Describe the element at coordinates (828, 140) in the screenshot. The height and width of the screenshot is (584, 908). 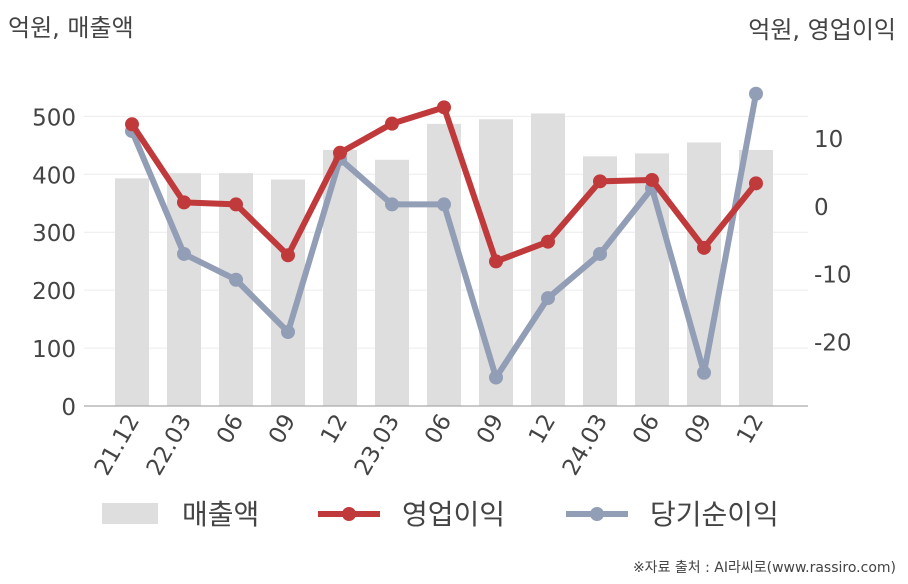
I see `right-axis-tick-label: 10` at that location.